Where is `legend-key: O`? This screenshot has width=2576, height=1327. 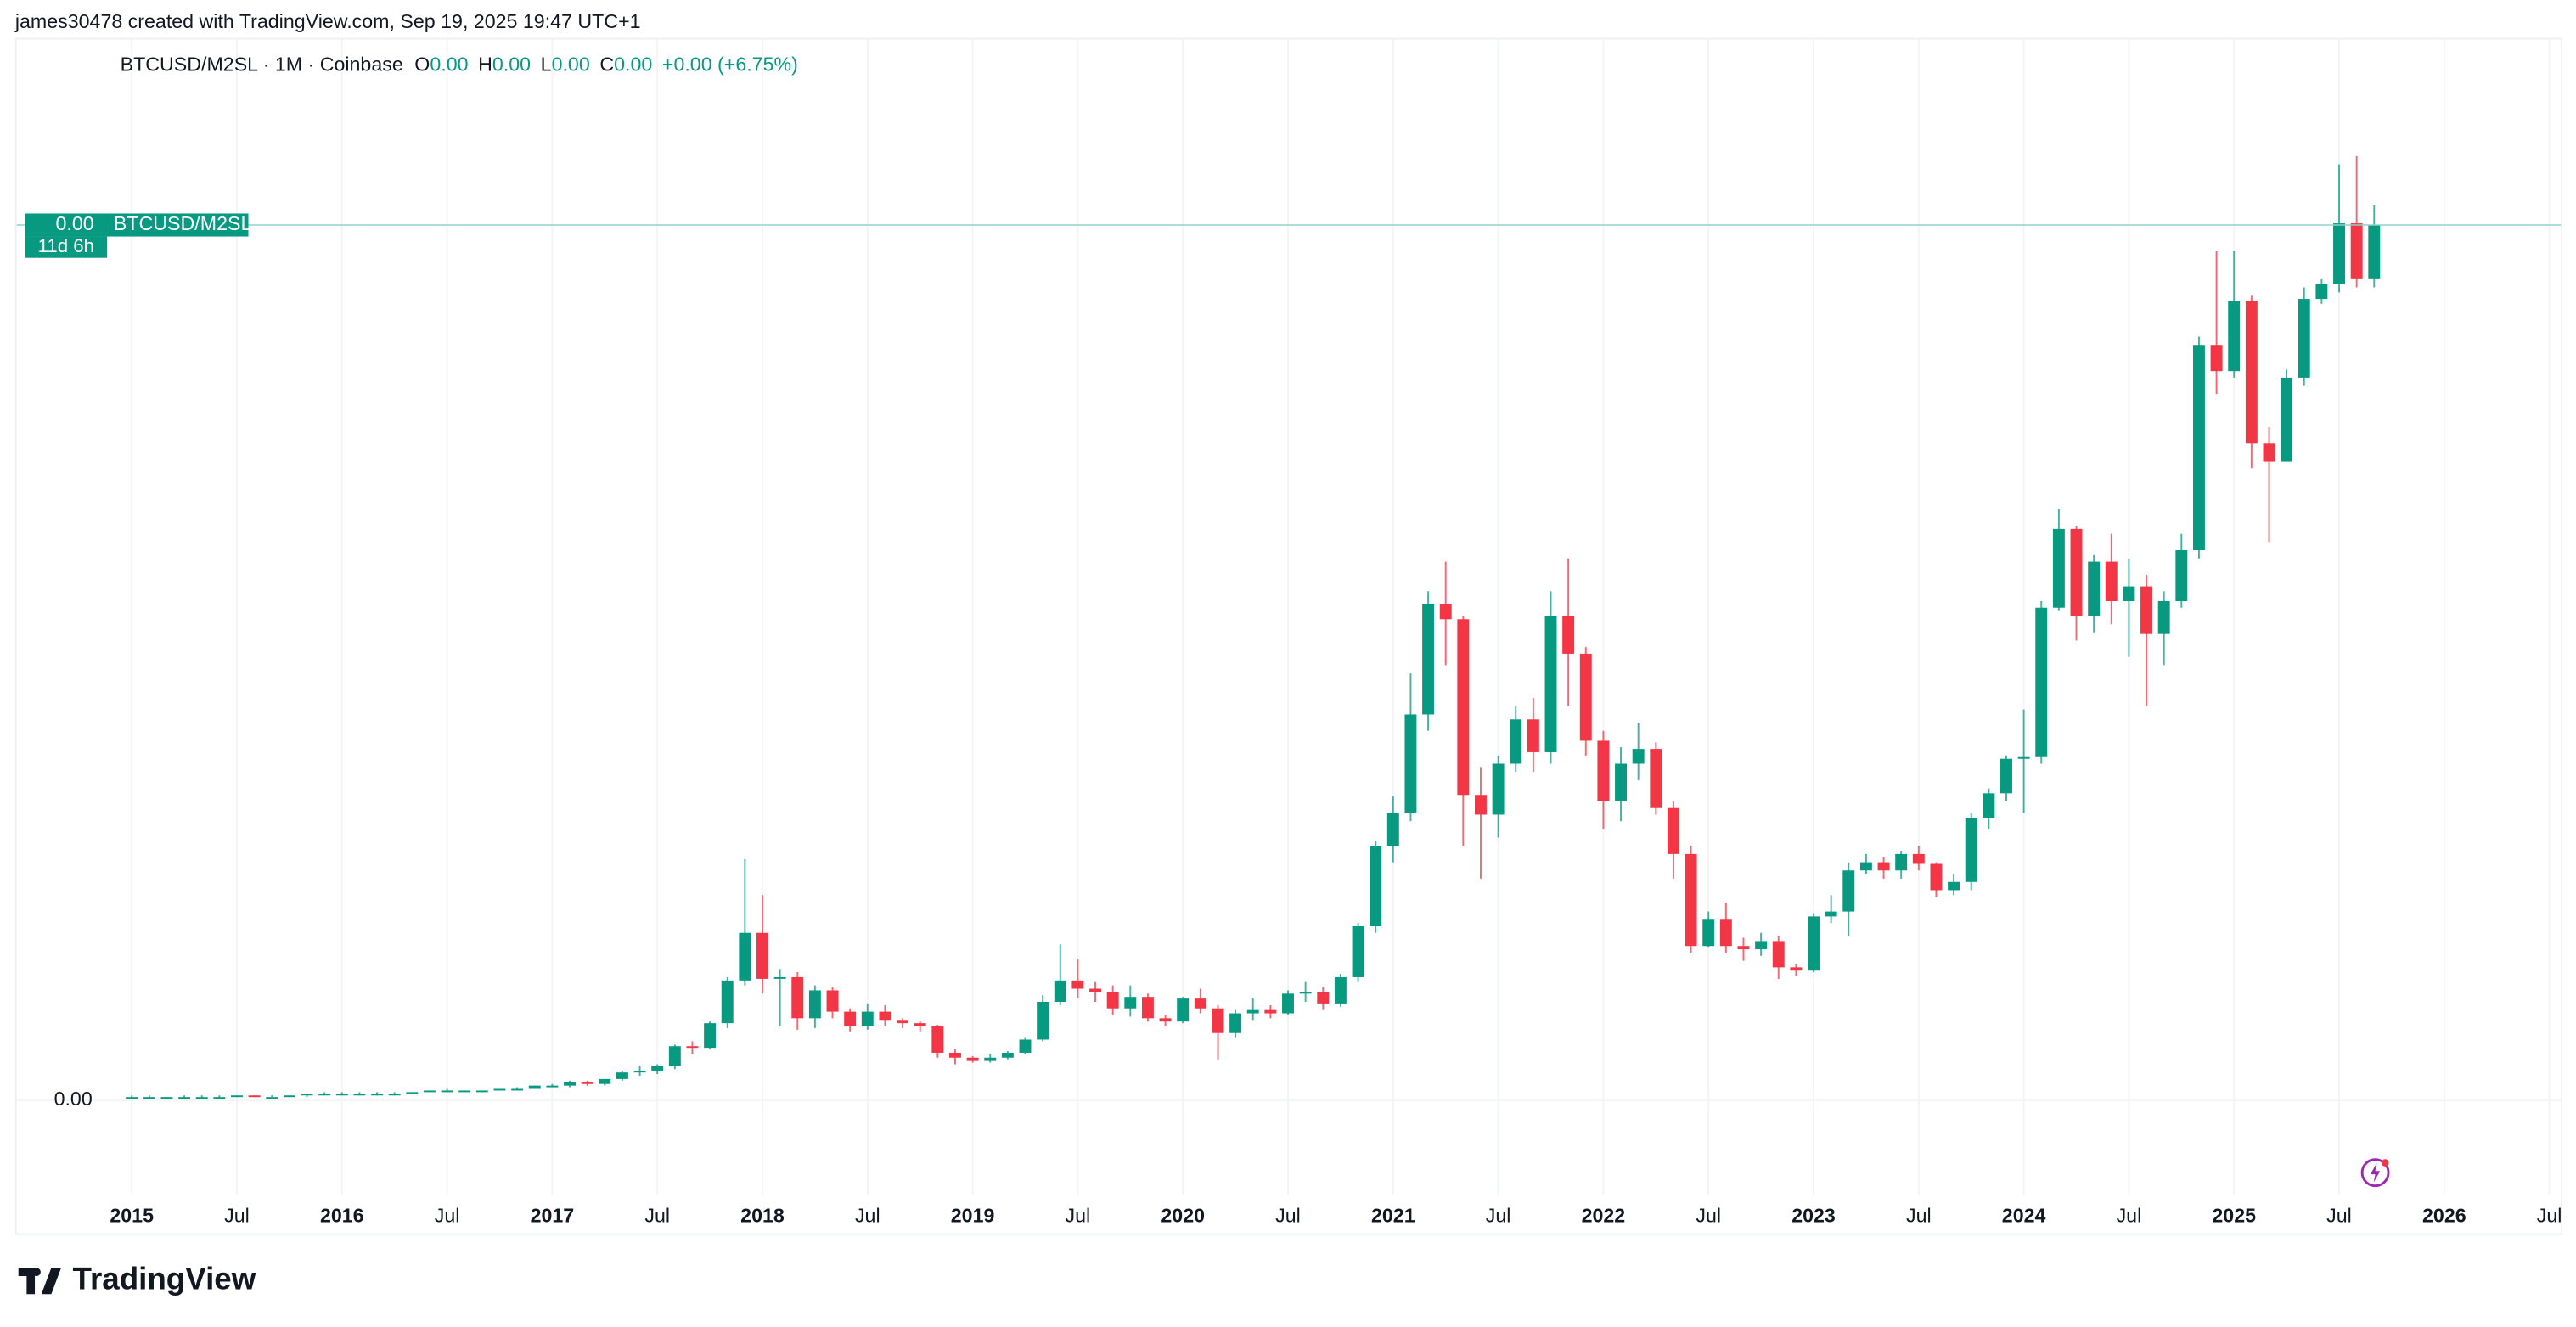 legend-key: O is located at coordinates (422, 64).